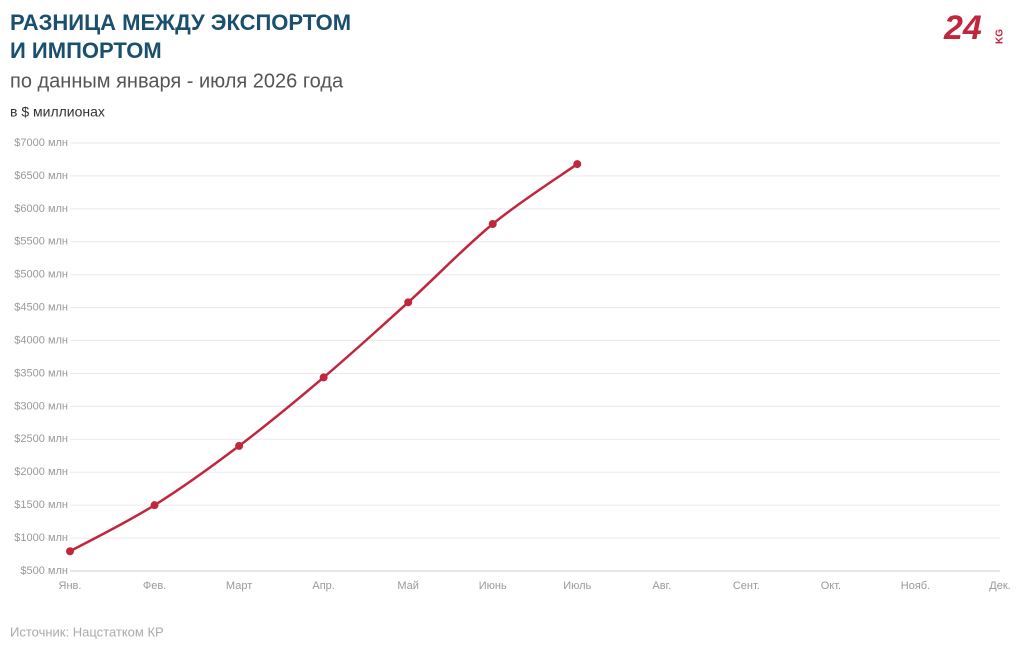  What do you see at coordinates (41, 275) in the screenshot?
I see `y-tick-label: $5000 млн` at bounding box center [41, 275].